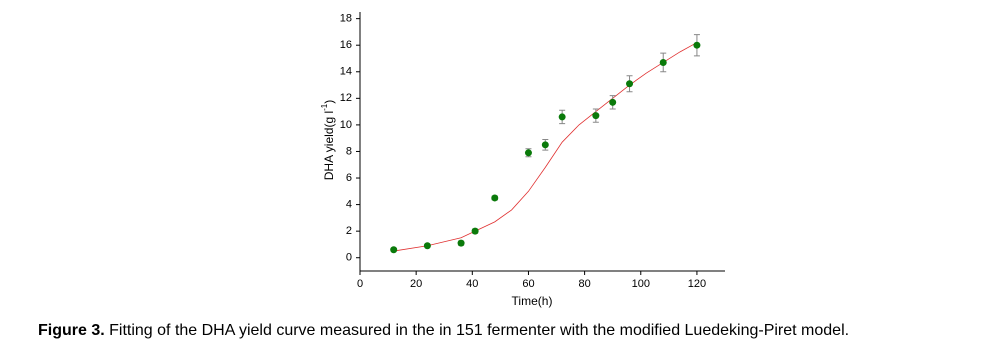  I want to click on x-tick-label: 80, so click(584, 284).